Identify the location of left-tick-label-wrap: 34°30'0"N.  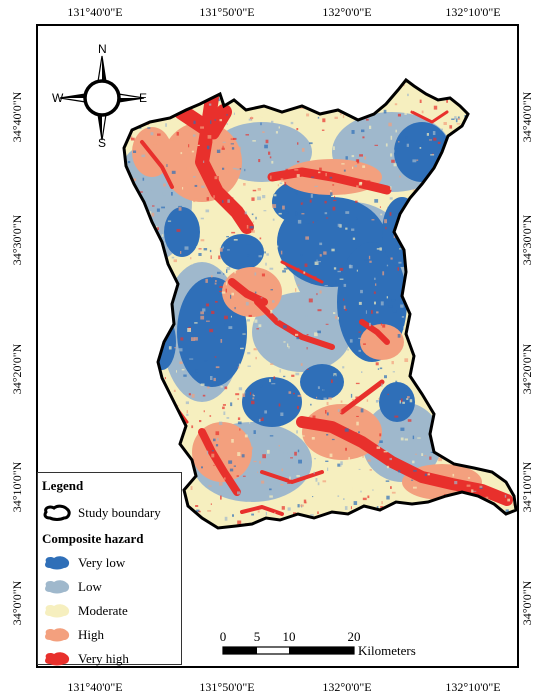
(17, 240).